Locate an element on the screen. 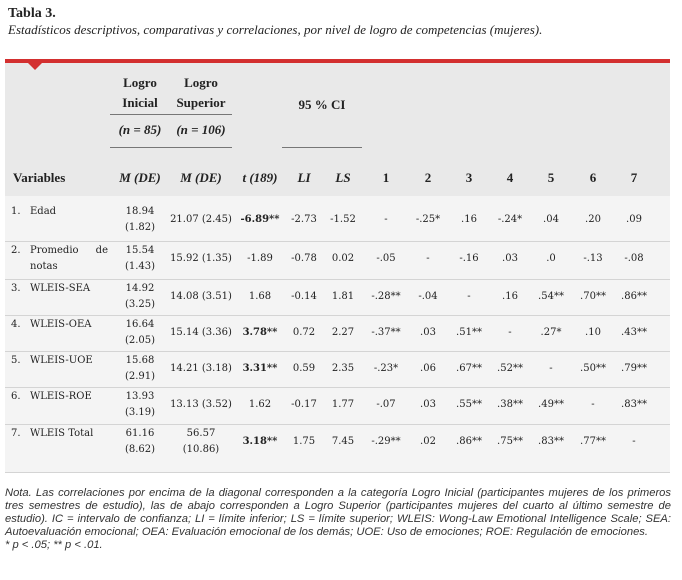 The width and height of the screenshot is (682, 580). row-number: 3. is located at coordinates (16, 288).